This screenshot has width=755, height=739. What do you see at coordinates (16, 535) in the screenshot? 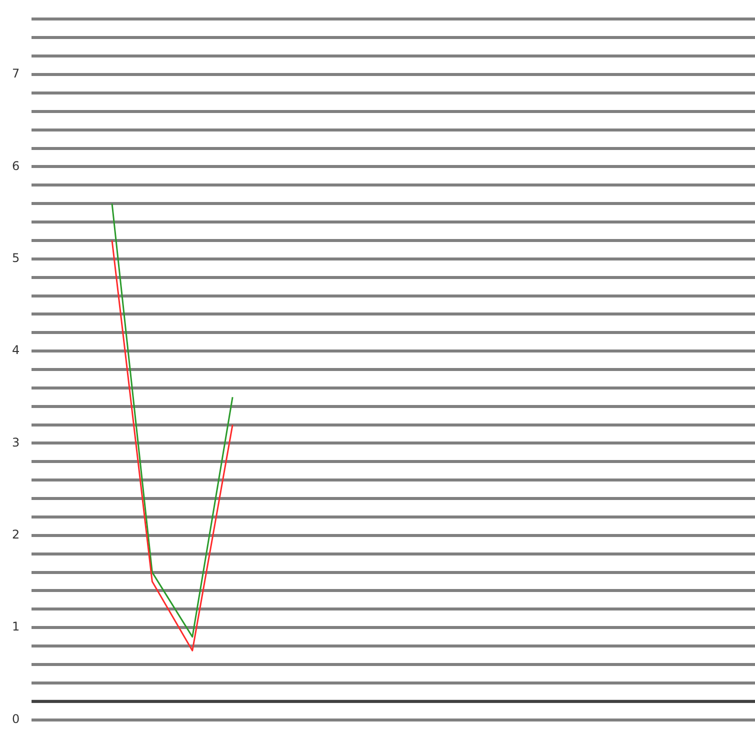
I see `y-tick-label: 2` at bounding box center [16, 535].